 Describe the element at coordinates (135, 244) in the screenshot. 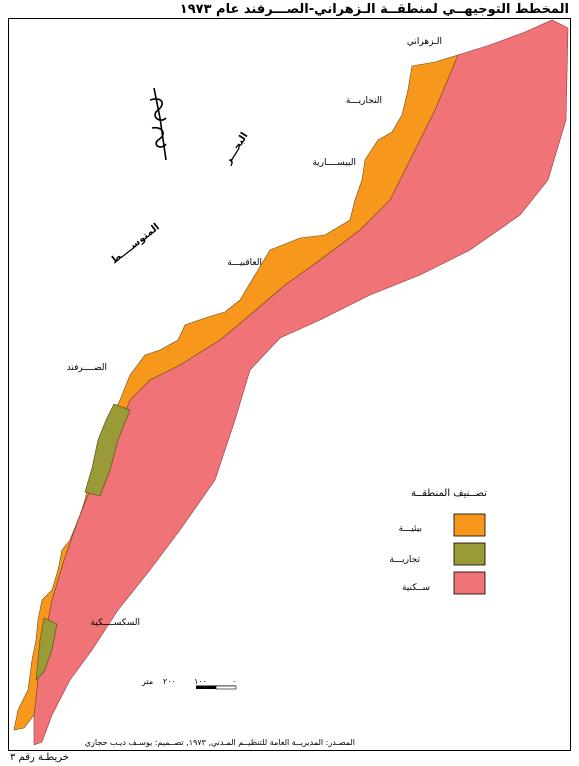

I see `sea-label-2: المتوســــط` at that location.